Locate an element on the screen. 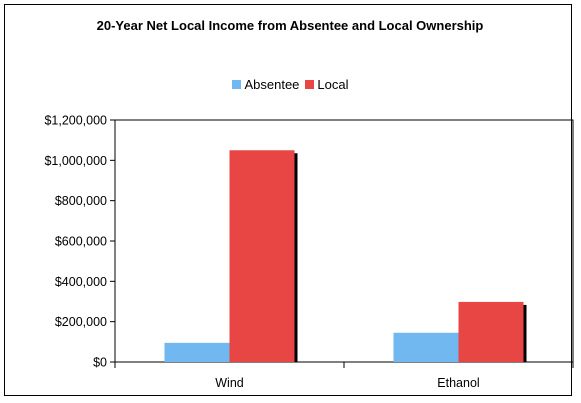  bar-absentee-ethanol is located at coordinates (426, 347).